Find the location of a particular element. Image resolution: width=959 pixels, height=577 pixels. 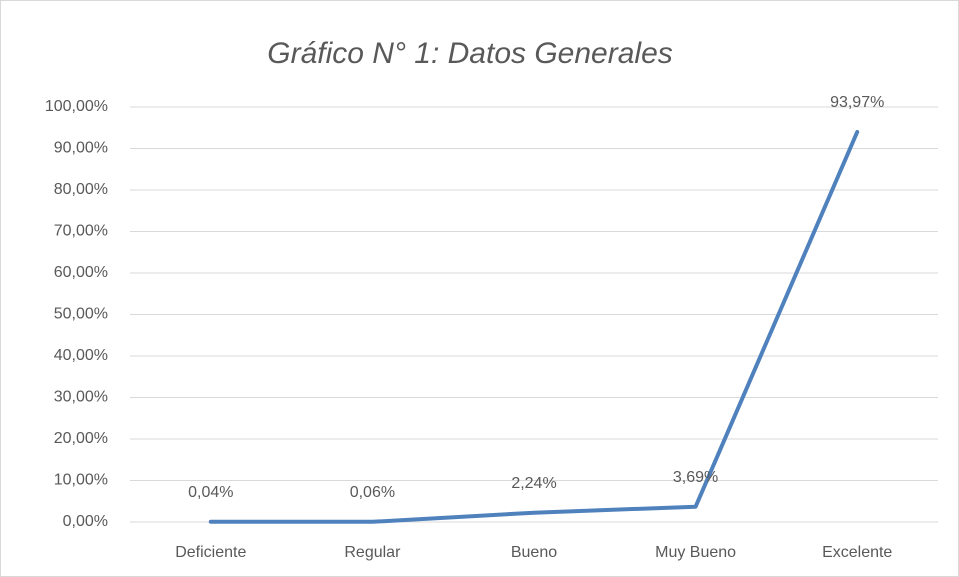

y-tick-label: 10,00% is located at coordinates (81, 480).